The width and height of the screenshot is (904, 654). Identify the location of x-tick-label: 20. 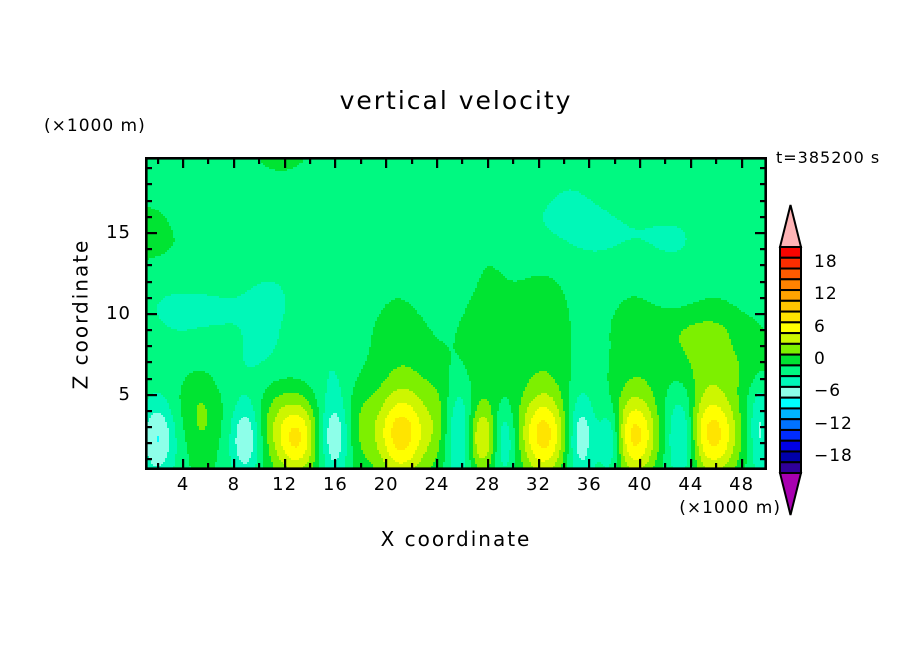
(386, 484).